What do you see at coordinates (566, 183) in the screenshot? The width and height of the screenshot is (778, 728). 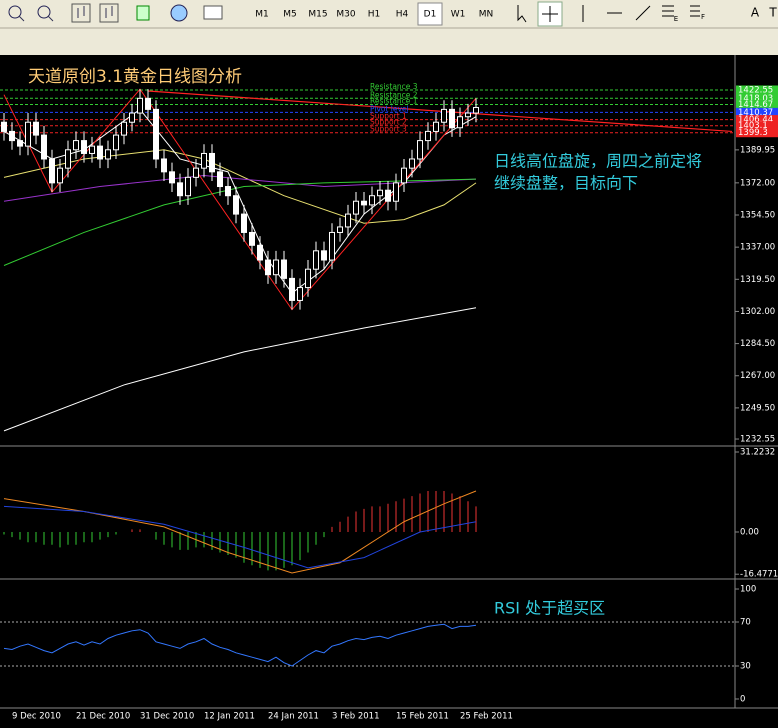 I see `annotation: 继续盘整，目标向下` at bounding box center [566, 183].